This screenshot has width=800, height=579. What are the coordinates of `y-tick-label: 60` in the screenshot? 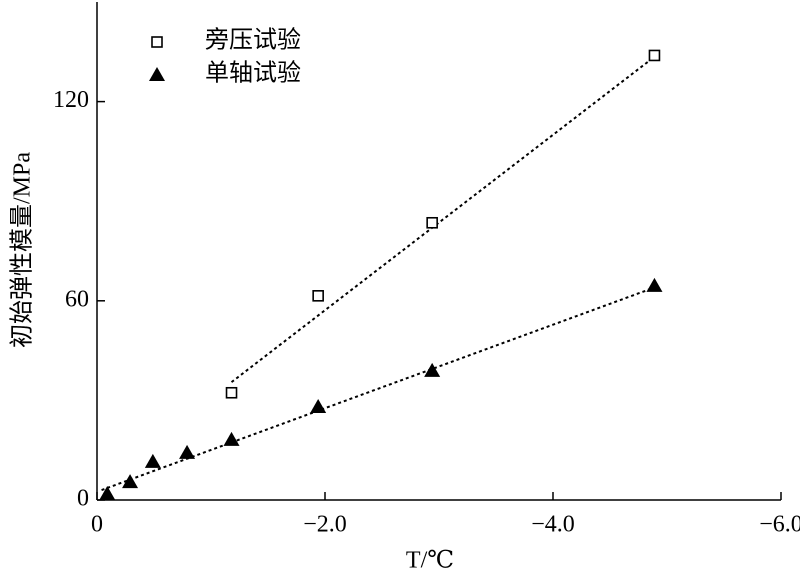 It's located at (77, 299).